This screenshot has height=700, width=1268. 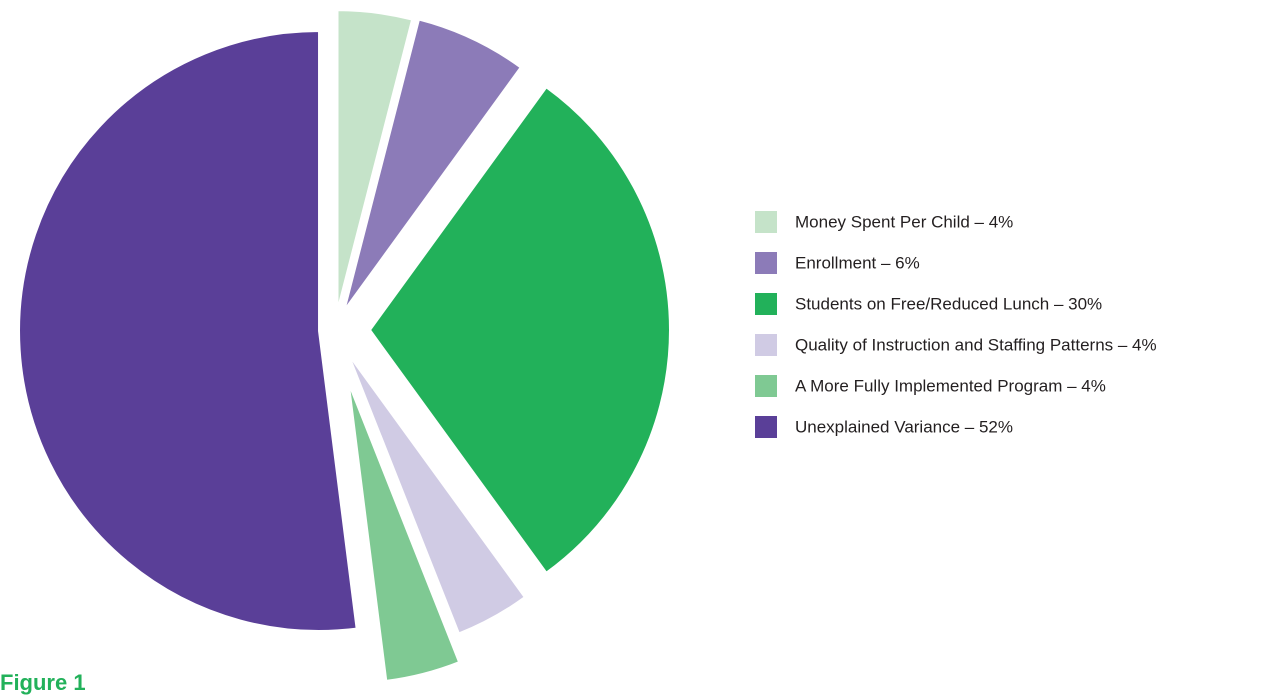 What do you see at coordinates (948, 303) in the screenshot?
I see `legend-label: Students on Free/Reduced Lunch – 30%` at bounding box center [948, 303].